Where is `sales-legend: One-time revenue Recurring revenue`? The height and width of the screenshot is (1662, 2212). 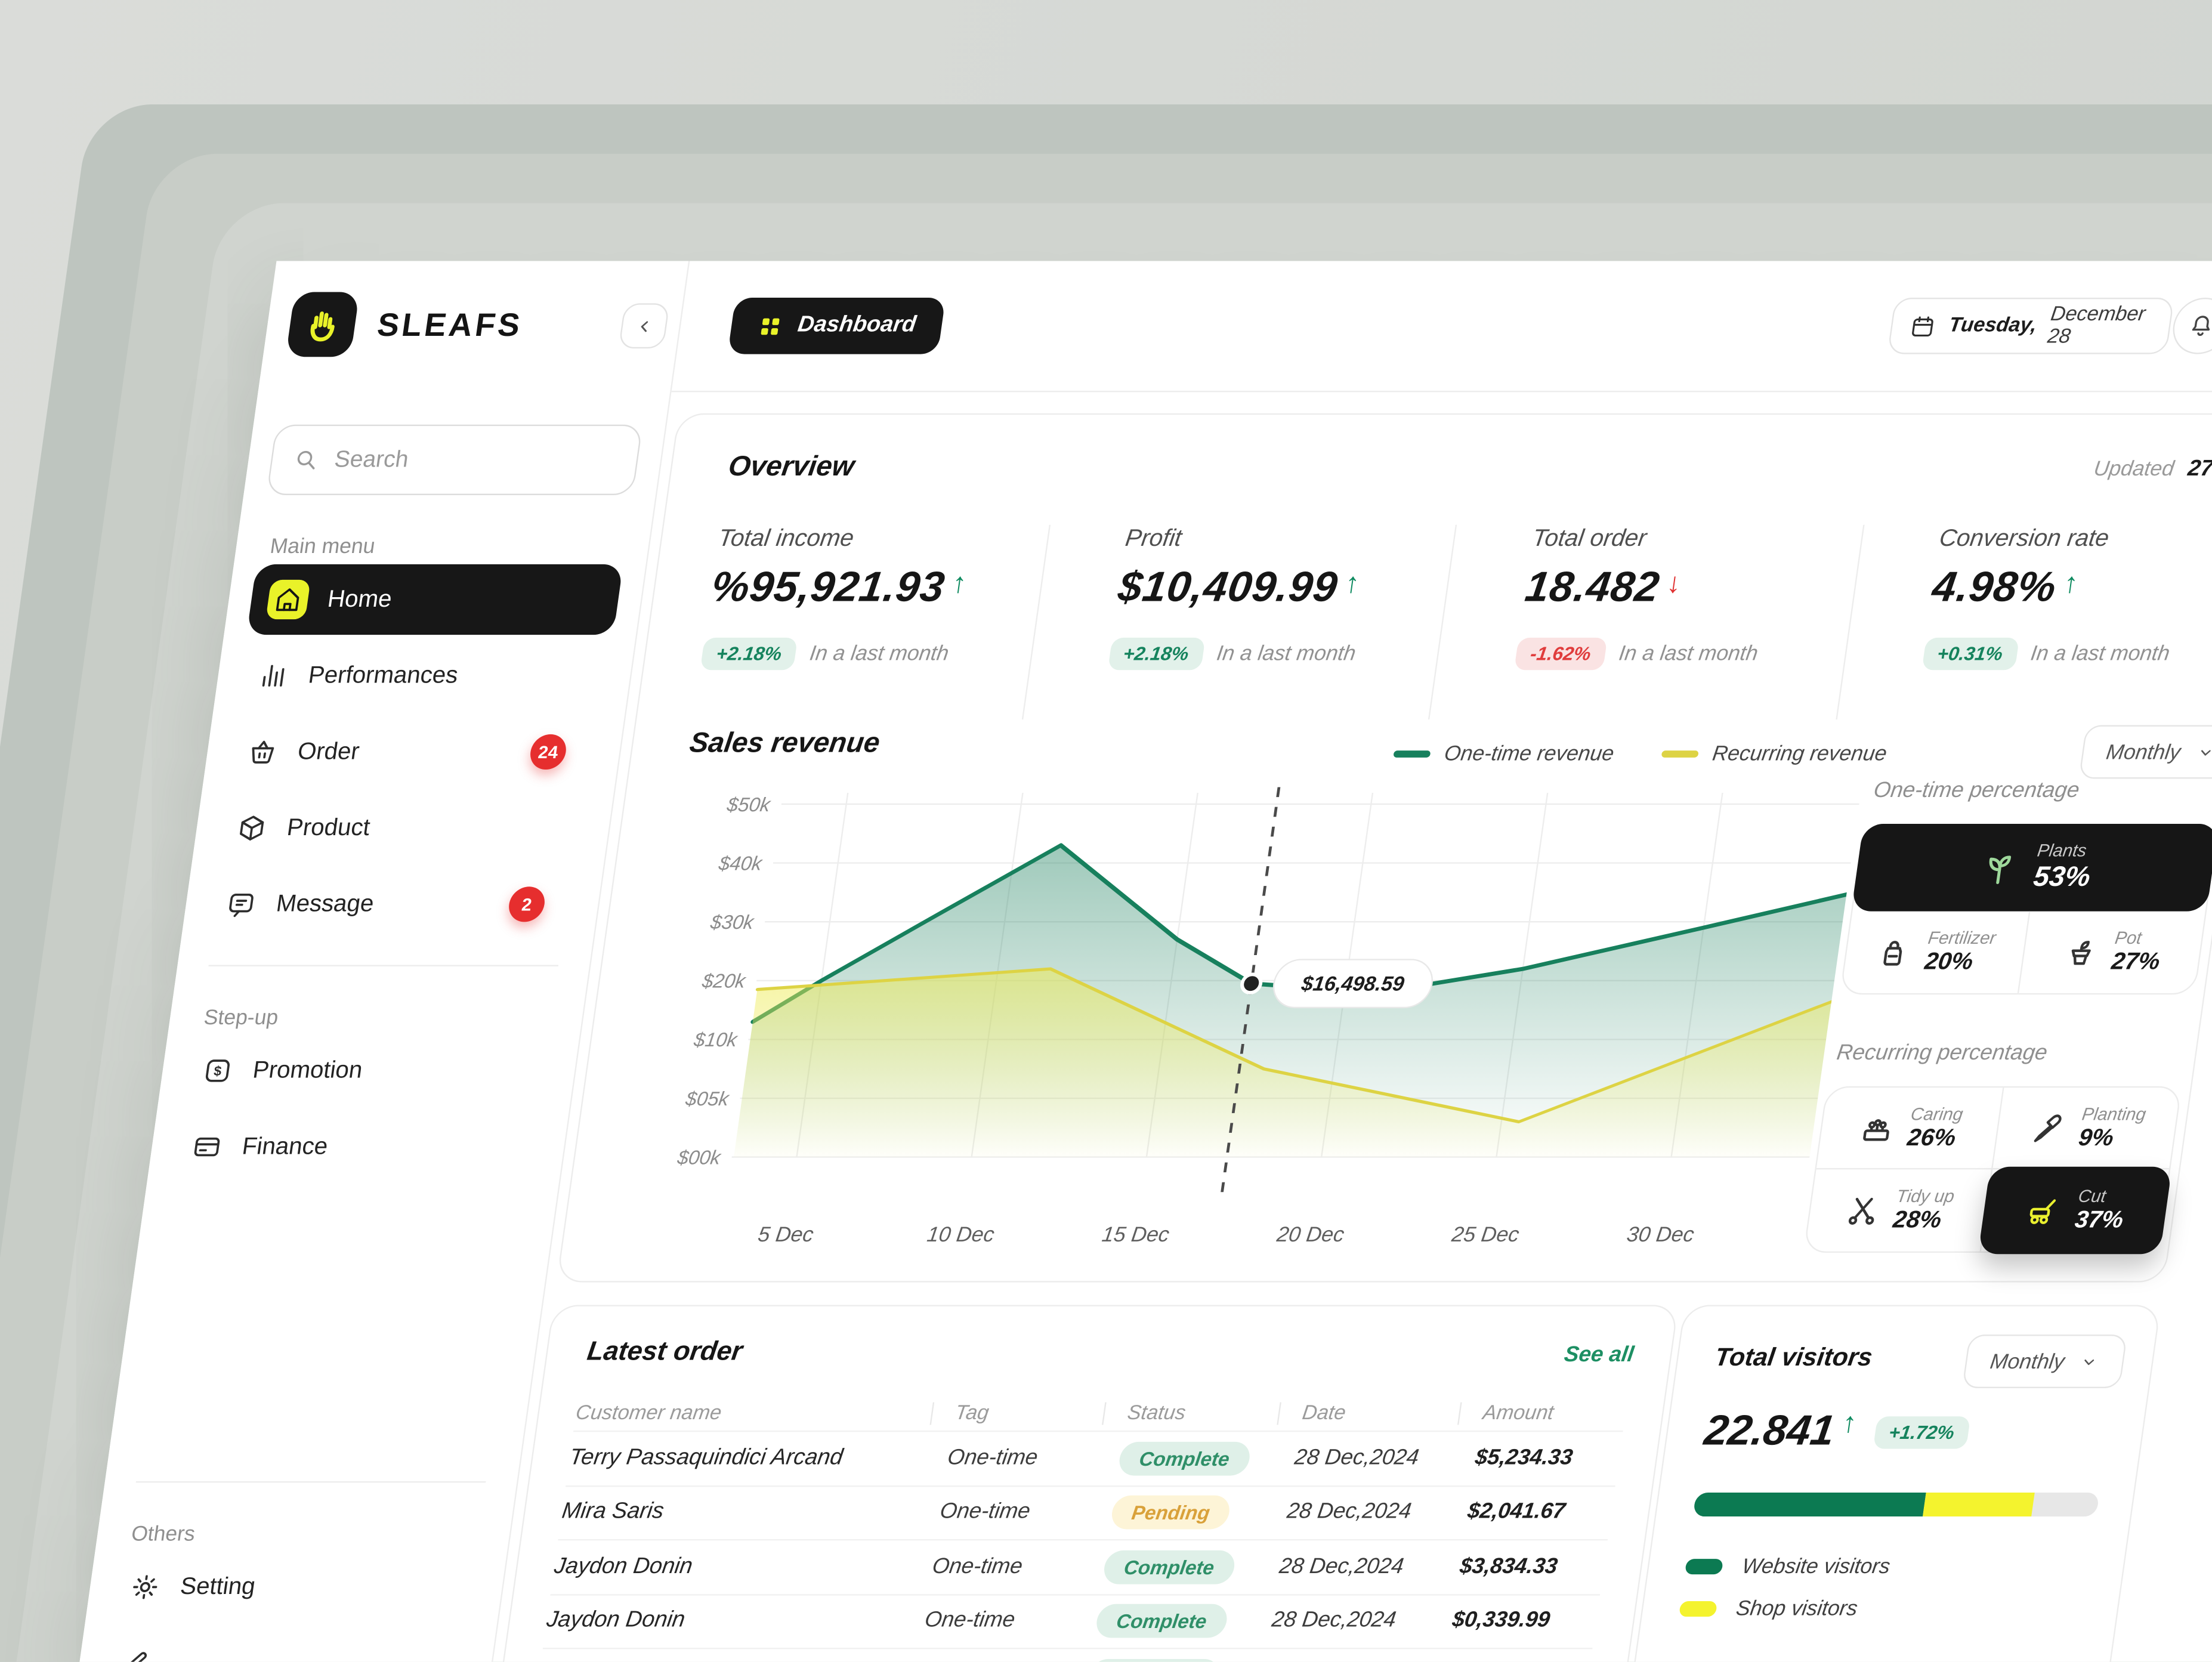
sales-legend: One-time revenue Recurring revenue is located at coordinates (1640, 754).